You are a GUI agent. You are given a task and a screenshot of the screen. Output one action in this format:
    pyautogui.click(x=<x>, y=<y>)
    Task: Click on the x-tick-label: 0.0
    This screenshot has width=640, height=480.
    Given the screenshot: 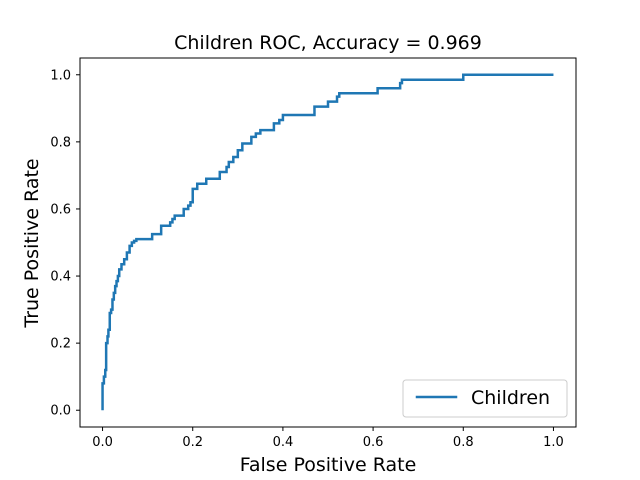 What is the action you would take?
    pyautogui.click(x=102, y=442)
    